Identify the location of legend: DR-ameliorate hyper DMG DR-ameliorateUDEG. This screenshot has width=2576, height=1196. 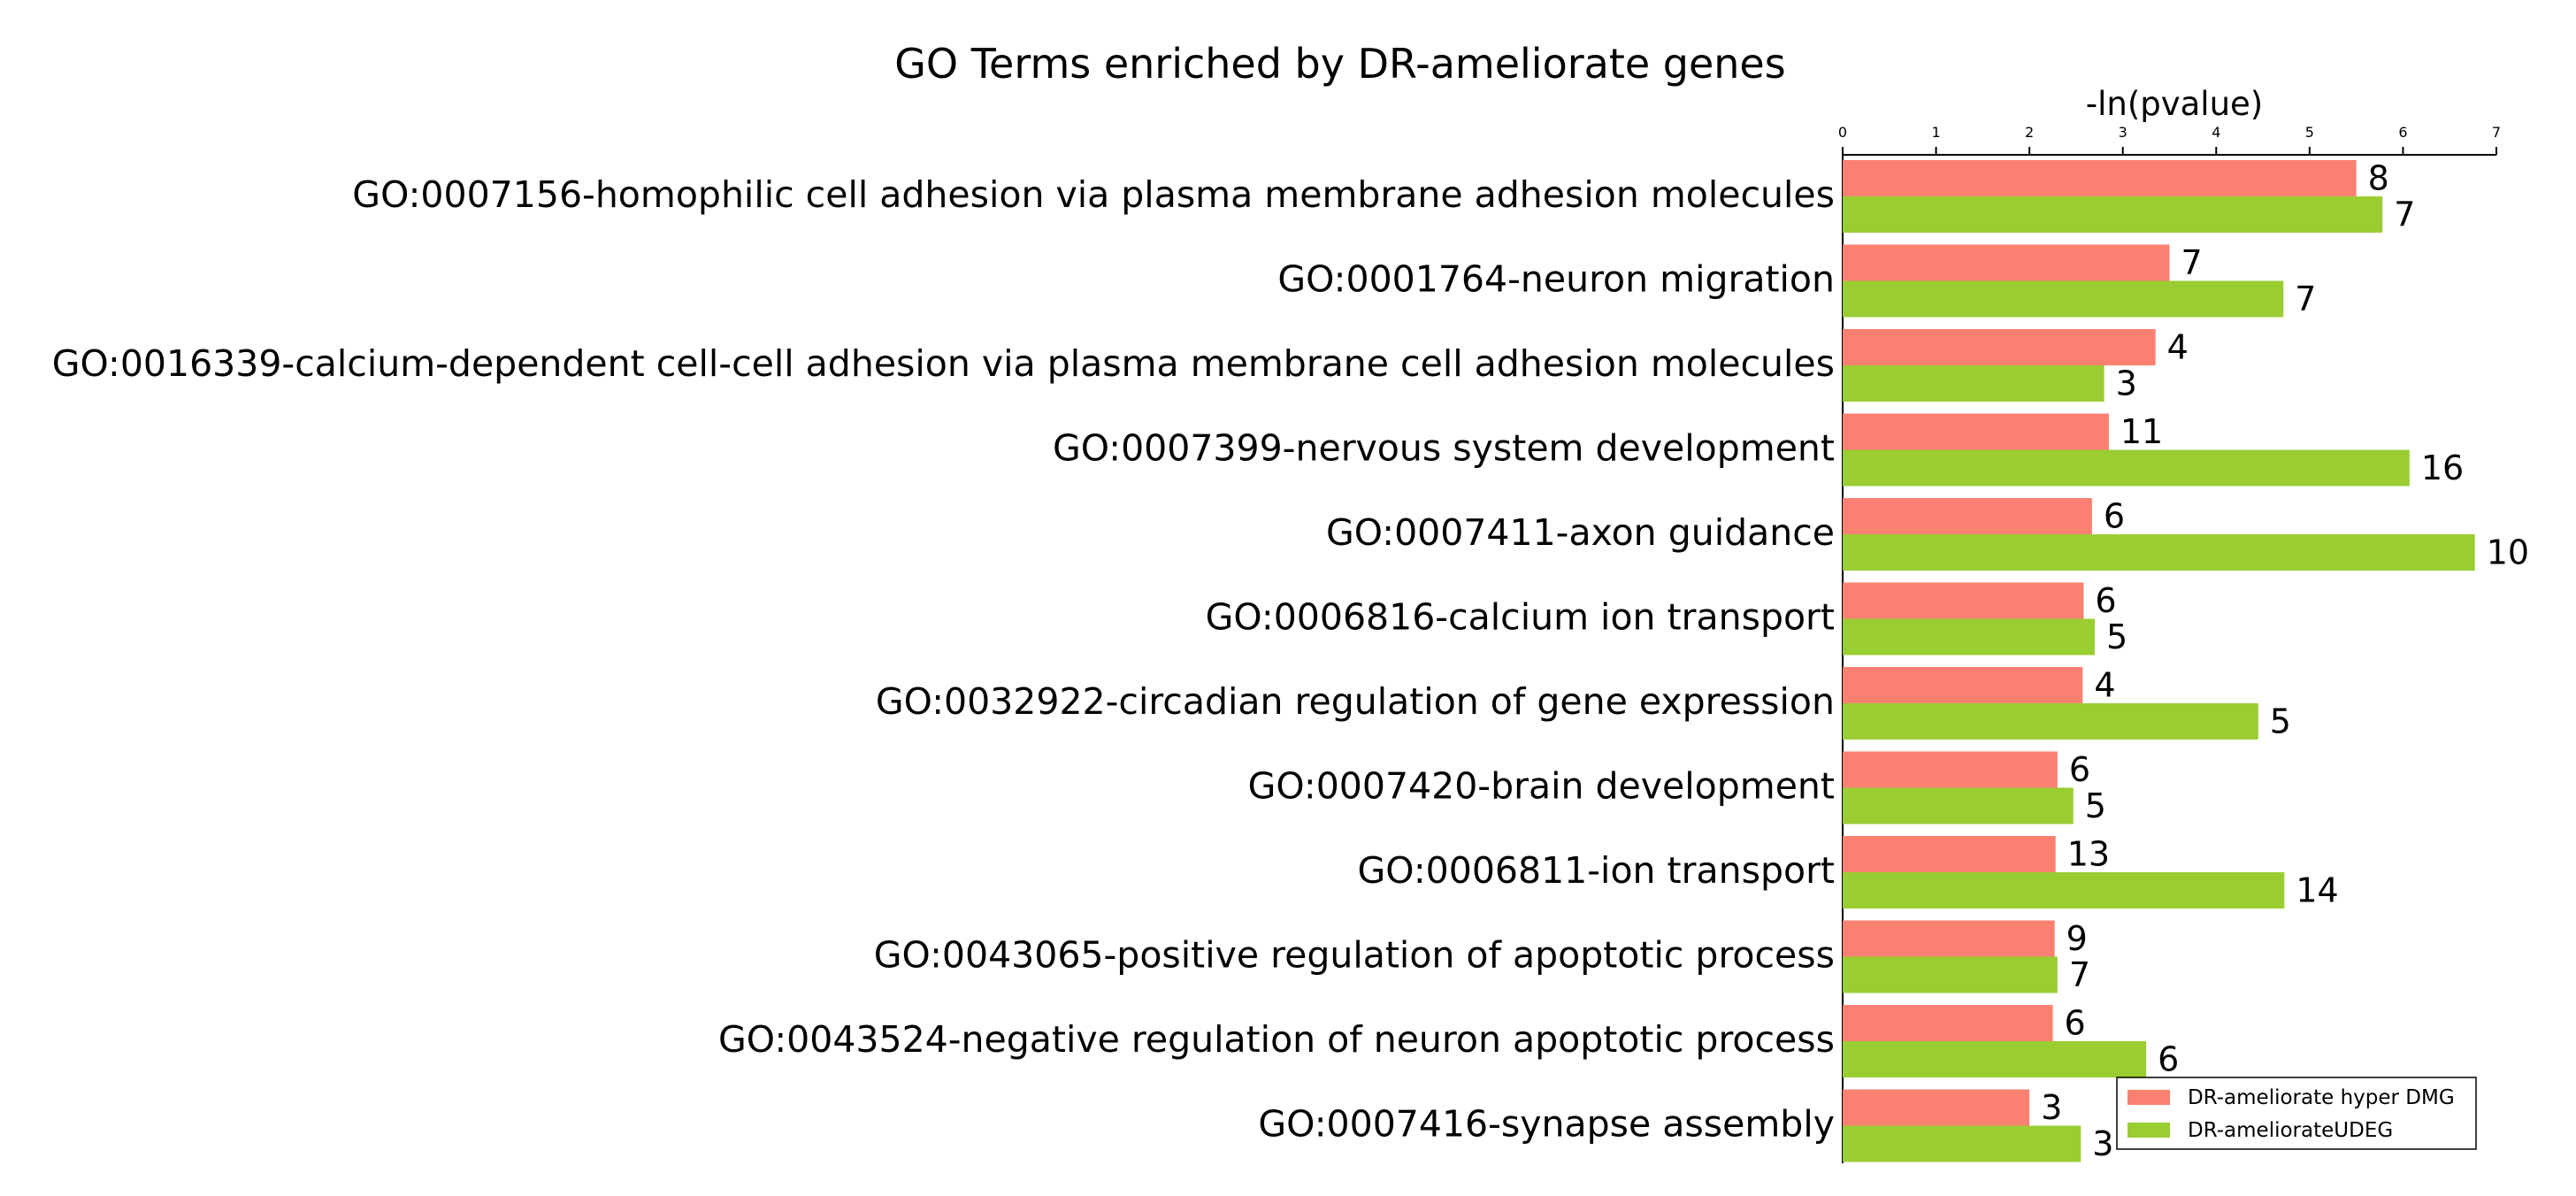
(2296, 1113).